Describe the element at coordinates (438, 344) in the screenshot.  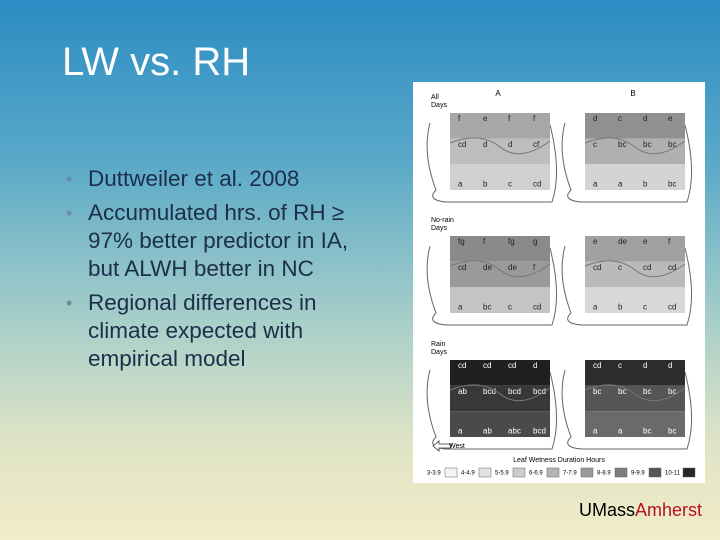
I see `row-label: Rain` at that location.